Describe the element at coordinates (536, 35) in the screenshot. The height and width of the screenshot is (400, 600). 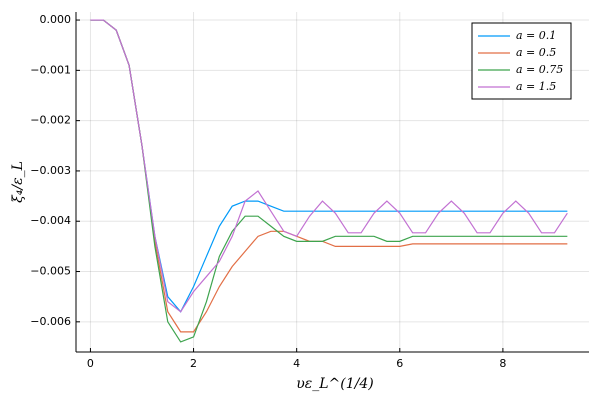
I see `legend-label: a = 0.1` at that location.